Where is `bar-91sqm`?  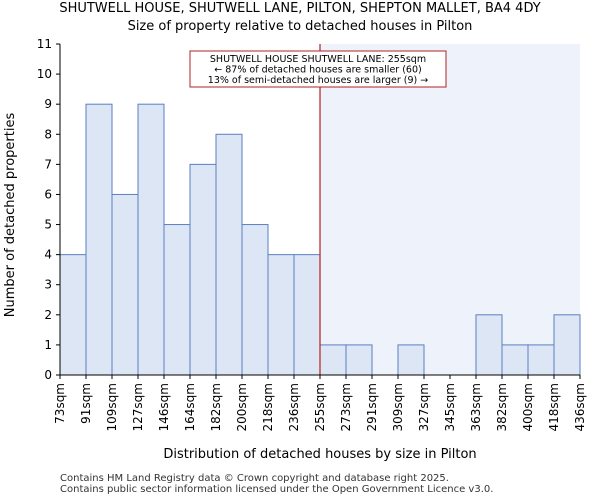 bar-91sqm is located at coordinates (99, 239).